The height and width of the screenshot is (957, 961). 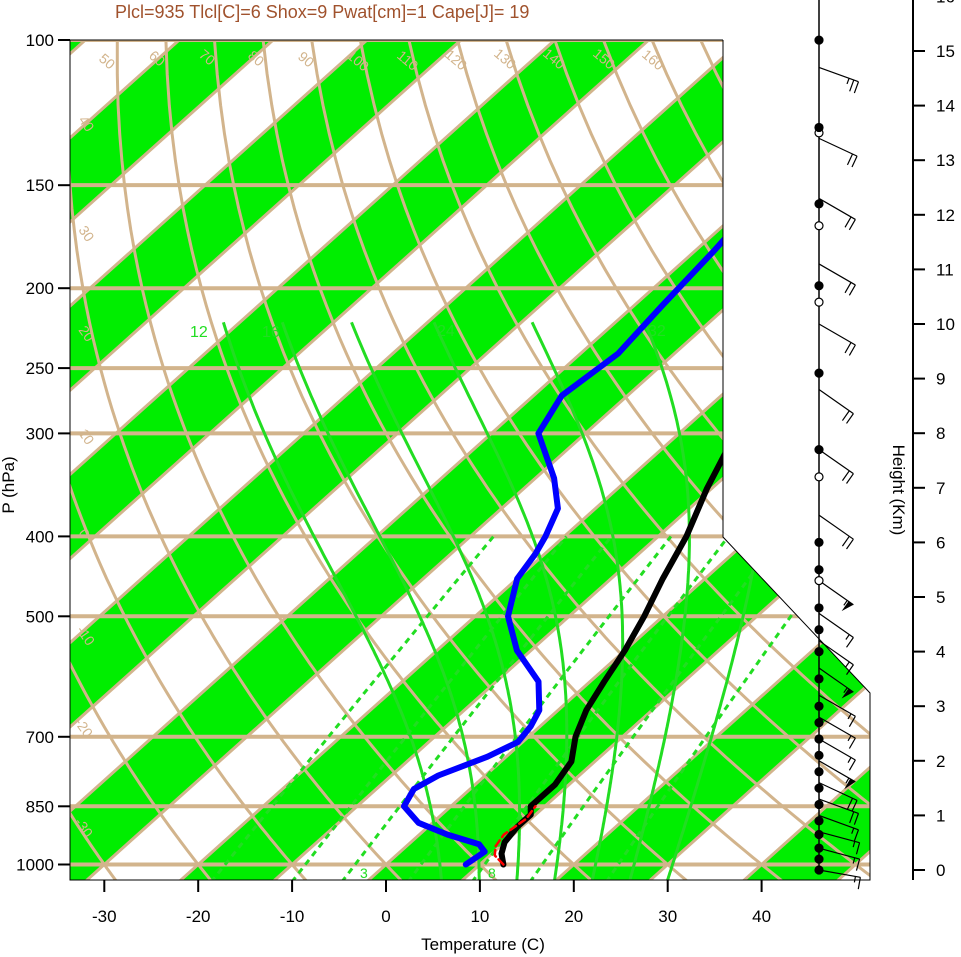 I want to click on height-tick-label: 5, so click(x=940, y=597).